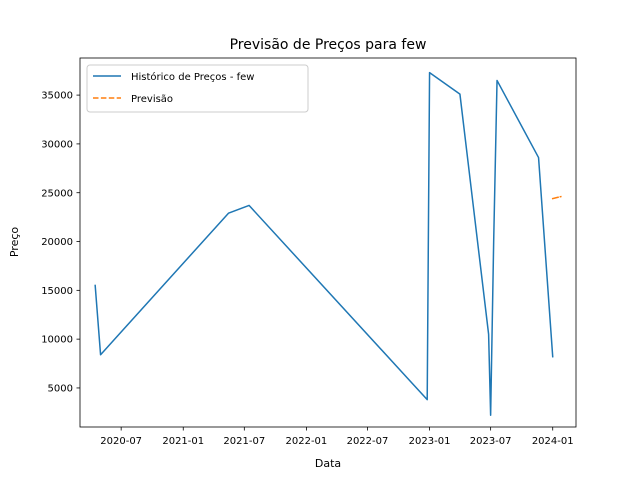 This screenshot has height=480, width=640. I want to click on y-axis: 5000 10000 15000 20000 25000 30000 35000, so click(60, 243).